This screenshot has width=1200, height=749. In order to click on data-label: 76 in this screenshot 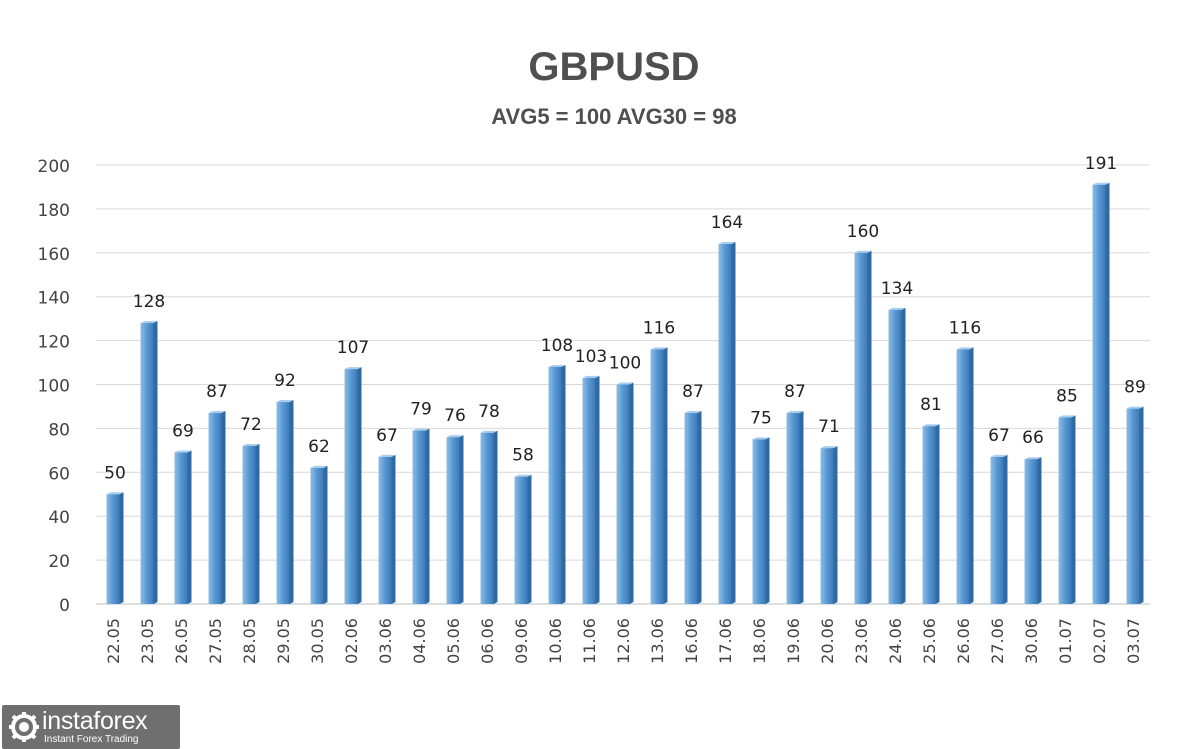, I will do `click(455, 416)`.